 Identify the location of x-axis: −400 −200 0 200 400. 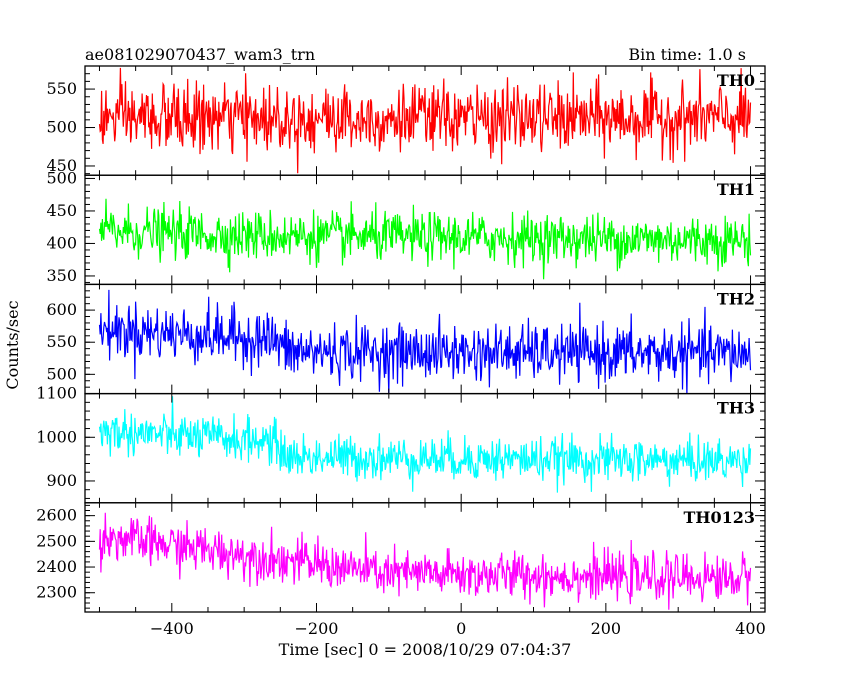
(458, 628).